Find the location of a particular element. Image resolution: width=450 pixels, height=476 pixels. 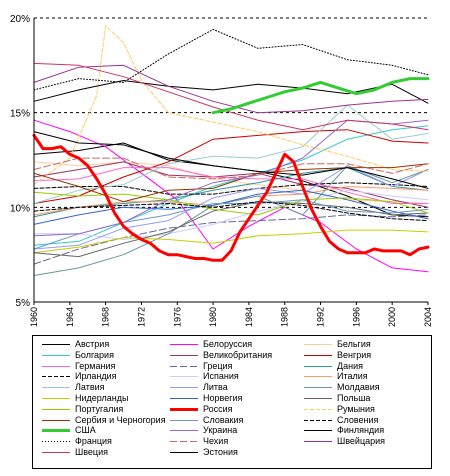

legend-label: Польша is located at coordinates (354, 398).